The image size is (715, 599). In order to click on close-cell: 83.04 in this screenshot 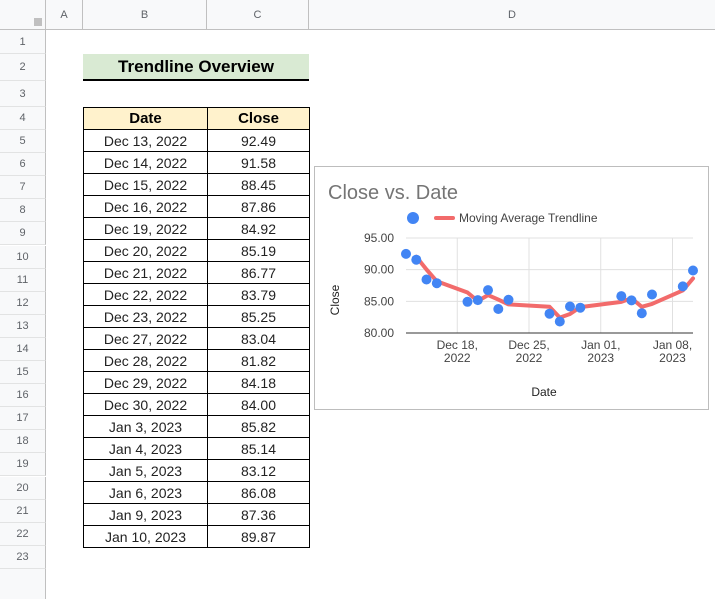, I will do `click(258, 338)`.